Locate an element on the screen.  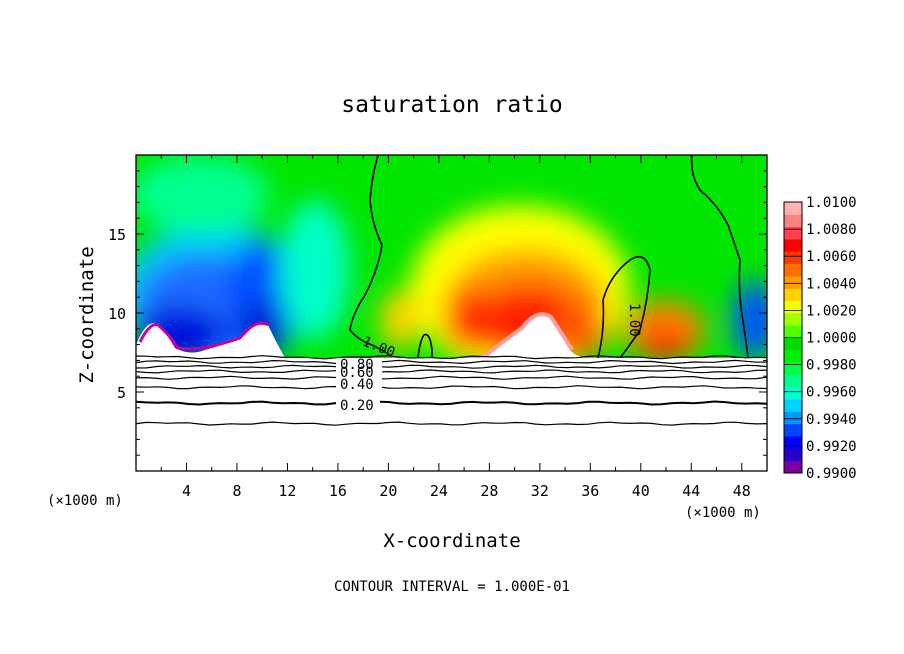
x-tick-label: 20 is located at coordinates (388, 491).